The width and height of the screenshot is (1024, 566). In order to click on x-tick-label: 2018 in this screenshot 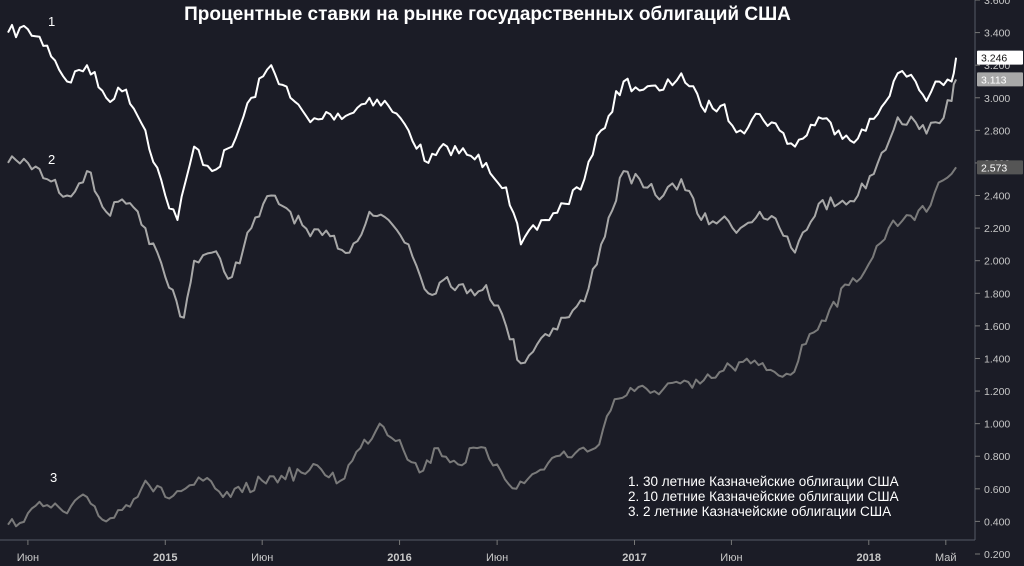, I will do `click(869, 558)`.